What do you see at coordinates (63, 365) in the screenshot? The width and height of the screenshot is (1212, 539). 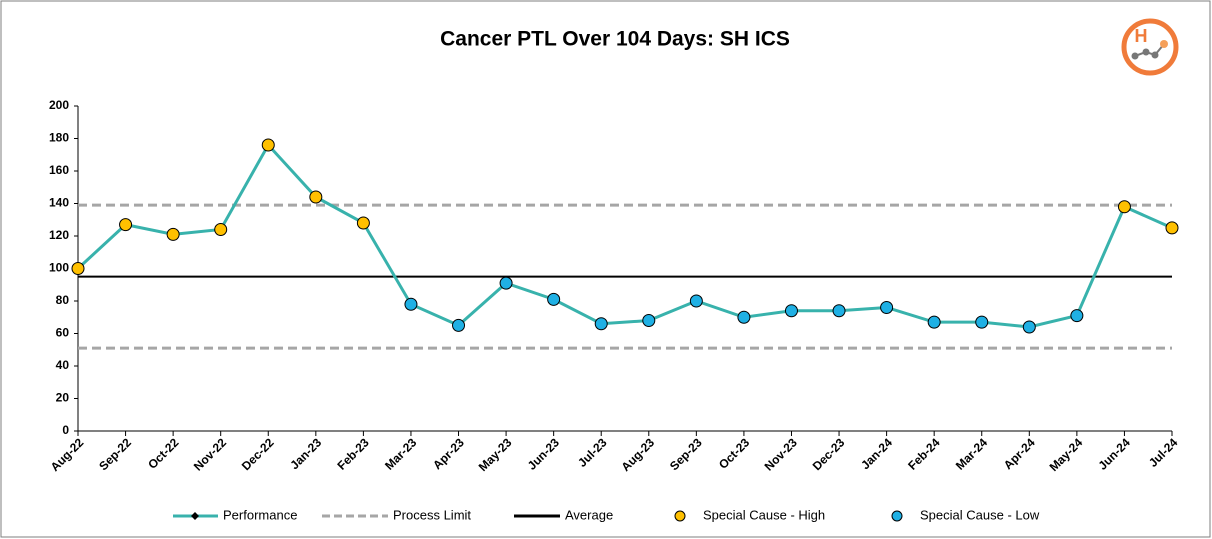 I see `y-tick-label: 40` at bounding box center [63, 365].